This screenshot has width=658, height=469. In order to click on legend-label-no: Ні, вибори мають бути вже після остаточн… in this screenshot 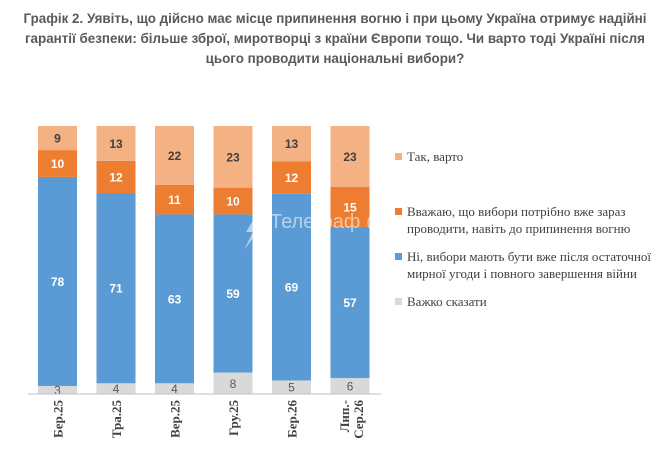, I will do `click(529, 265)`.